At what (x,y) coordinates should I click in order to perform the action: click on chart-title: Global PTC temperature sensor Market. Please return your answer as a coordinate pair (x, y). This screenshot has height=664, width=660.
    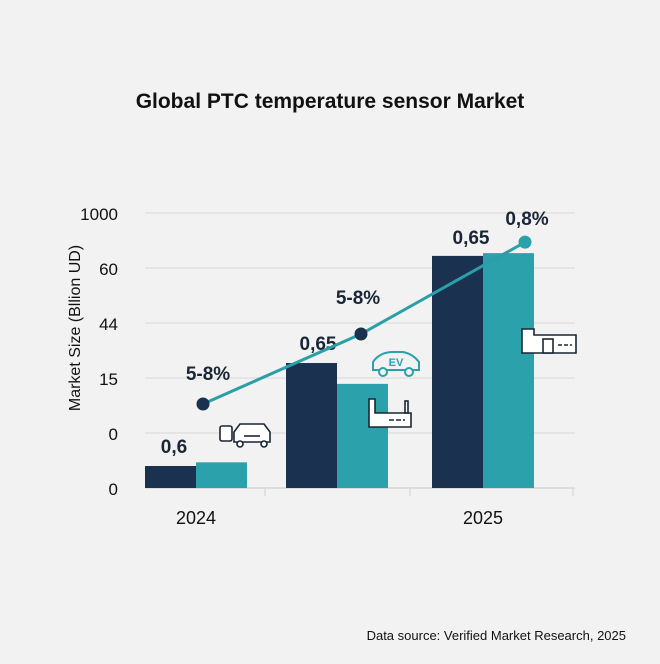
    Looking at the image, I should click on (330, 101).